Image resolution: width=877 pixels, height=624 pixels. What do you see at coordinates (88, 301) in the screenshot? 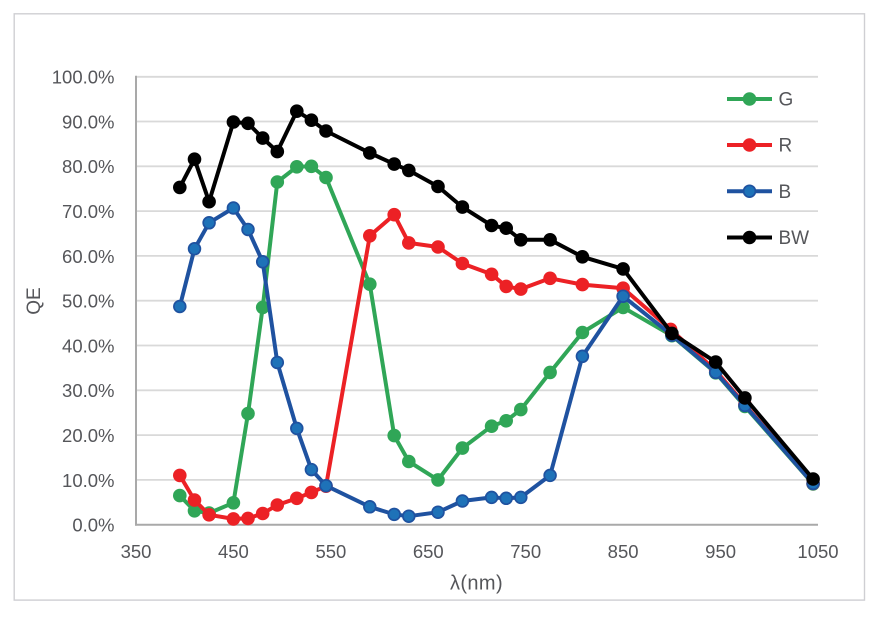
I see `svg-text: 50.0%` at bounding box center [88, 301].